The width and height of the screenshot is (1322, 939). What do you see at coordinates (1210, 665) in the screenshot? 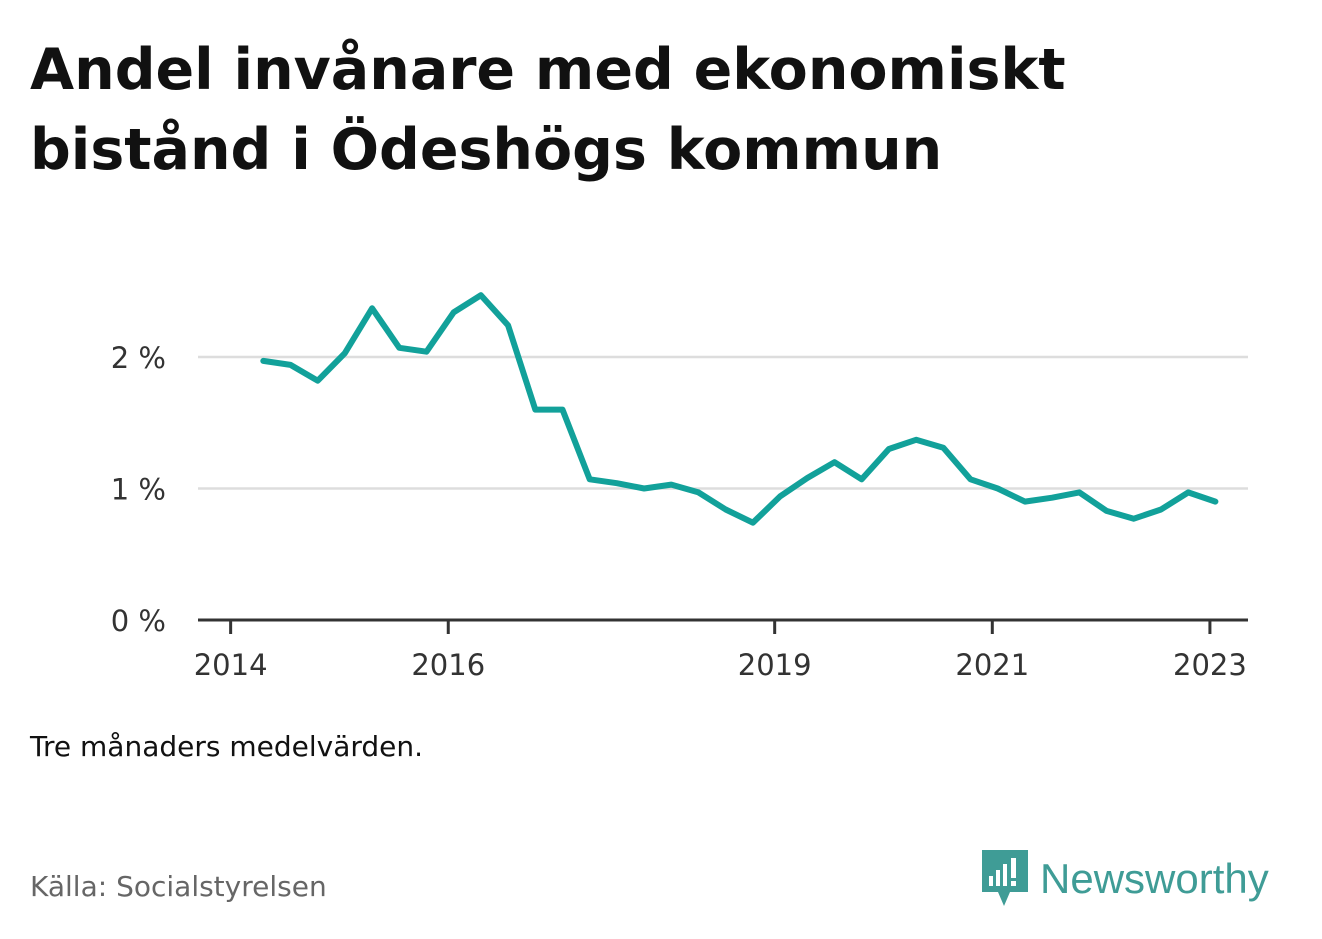
I see `x-tick-label: 2023` at bounding box center [1210, 665].